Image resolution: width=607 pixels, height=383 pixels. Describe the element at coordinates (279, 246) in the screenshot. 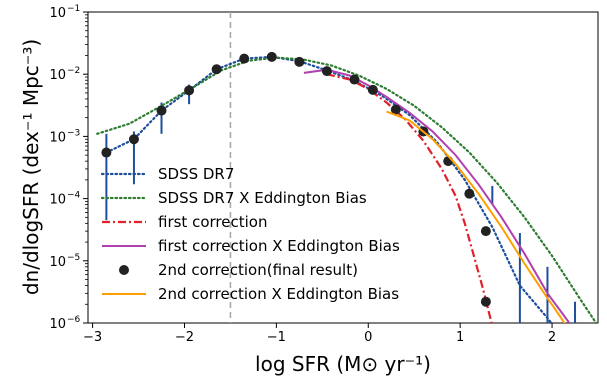

I see `legend-entry: first correction X Eddington Bias` at that location.